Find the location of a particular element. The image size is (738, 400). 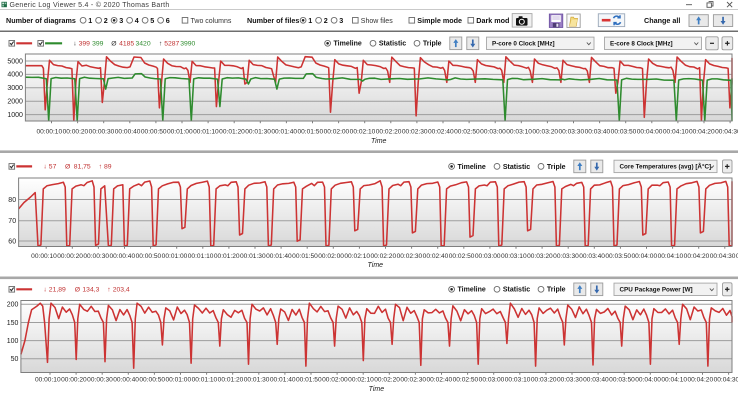

svg-text: 57 is located at coordinates (53, 167).